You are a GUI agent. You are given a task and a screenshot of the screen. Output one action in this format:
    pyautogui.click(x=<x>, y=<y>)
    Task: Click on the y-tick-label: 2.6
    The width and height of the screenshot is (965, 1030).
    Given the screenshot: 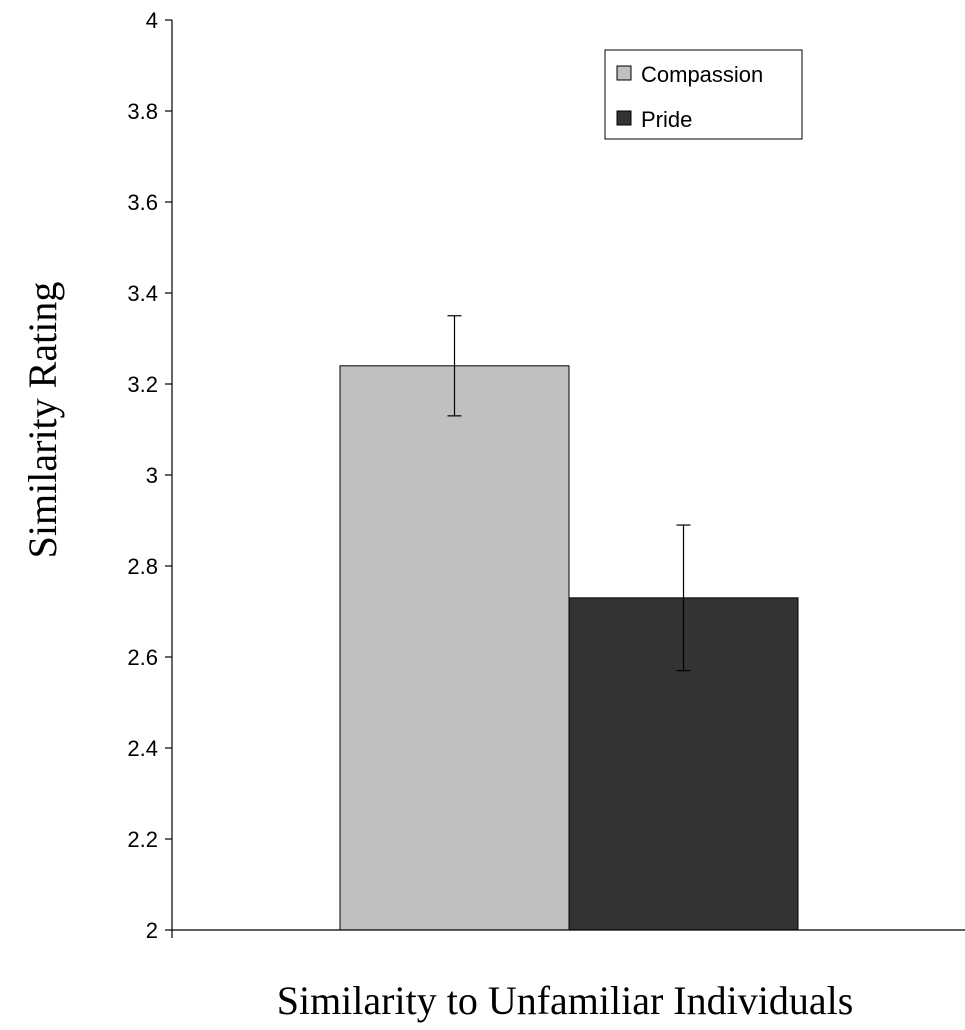 What is the action you would take?
    pyautogui.click(x=142, y=657)
    